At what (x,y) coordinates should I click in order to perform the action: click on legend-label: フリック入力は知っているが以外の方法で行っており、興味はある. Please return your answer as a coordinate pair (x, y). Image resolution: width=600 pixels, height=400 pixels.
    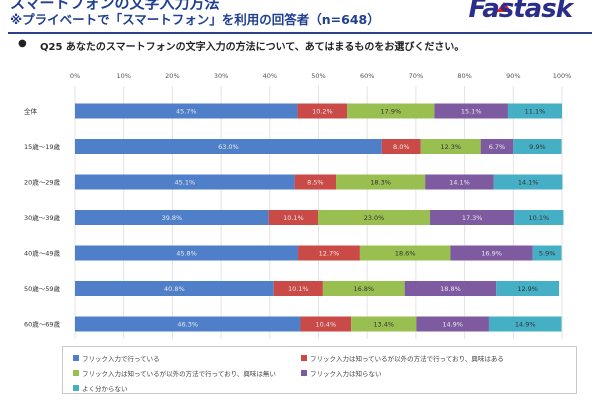
    Looking at the image, I should click on (407, 359).